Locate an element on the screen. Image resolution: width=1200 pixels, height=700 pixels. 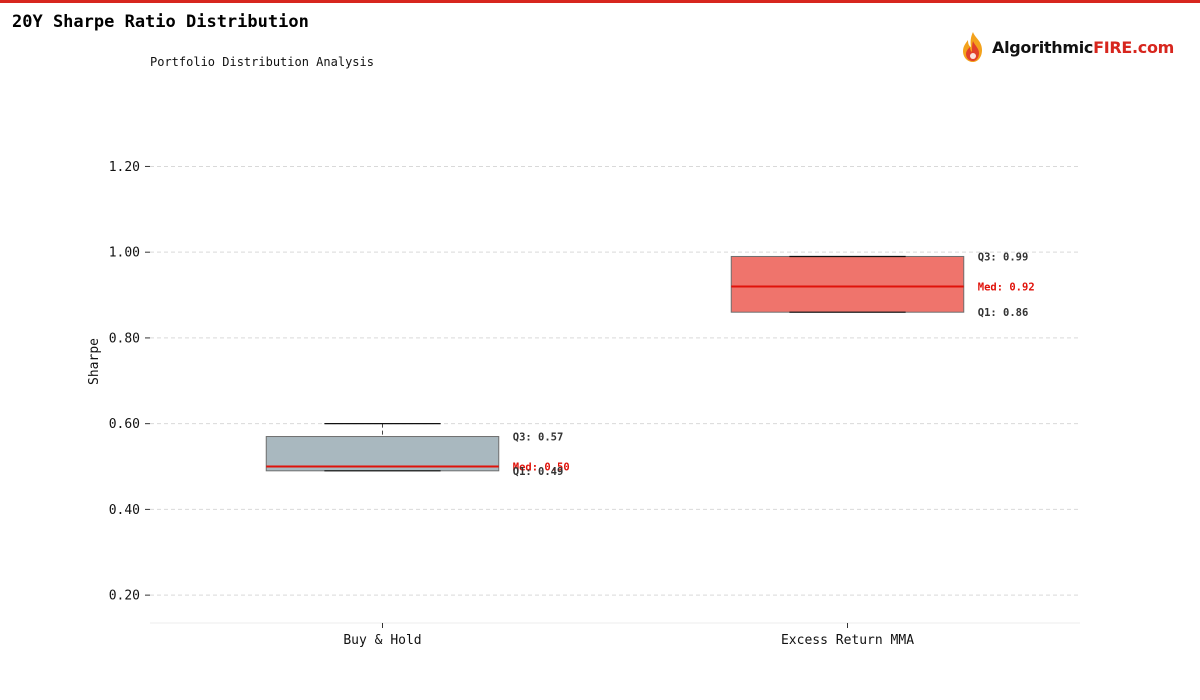
y-tick-label: 0.40 is located at coordinates (124, 510).